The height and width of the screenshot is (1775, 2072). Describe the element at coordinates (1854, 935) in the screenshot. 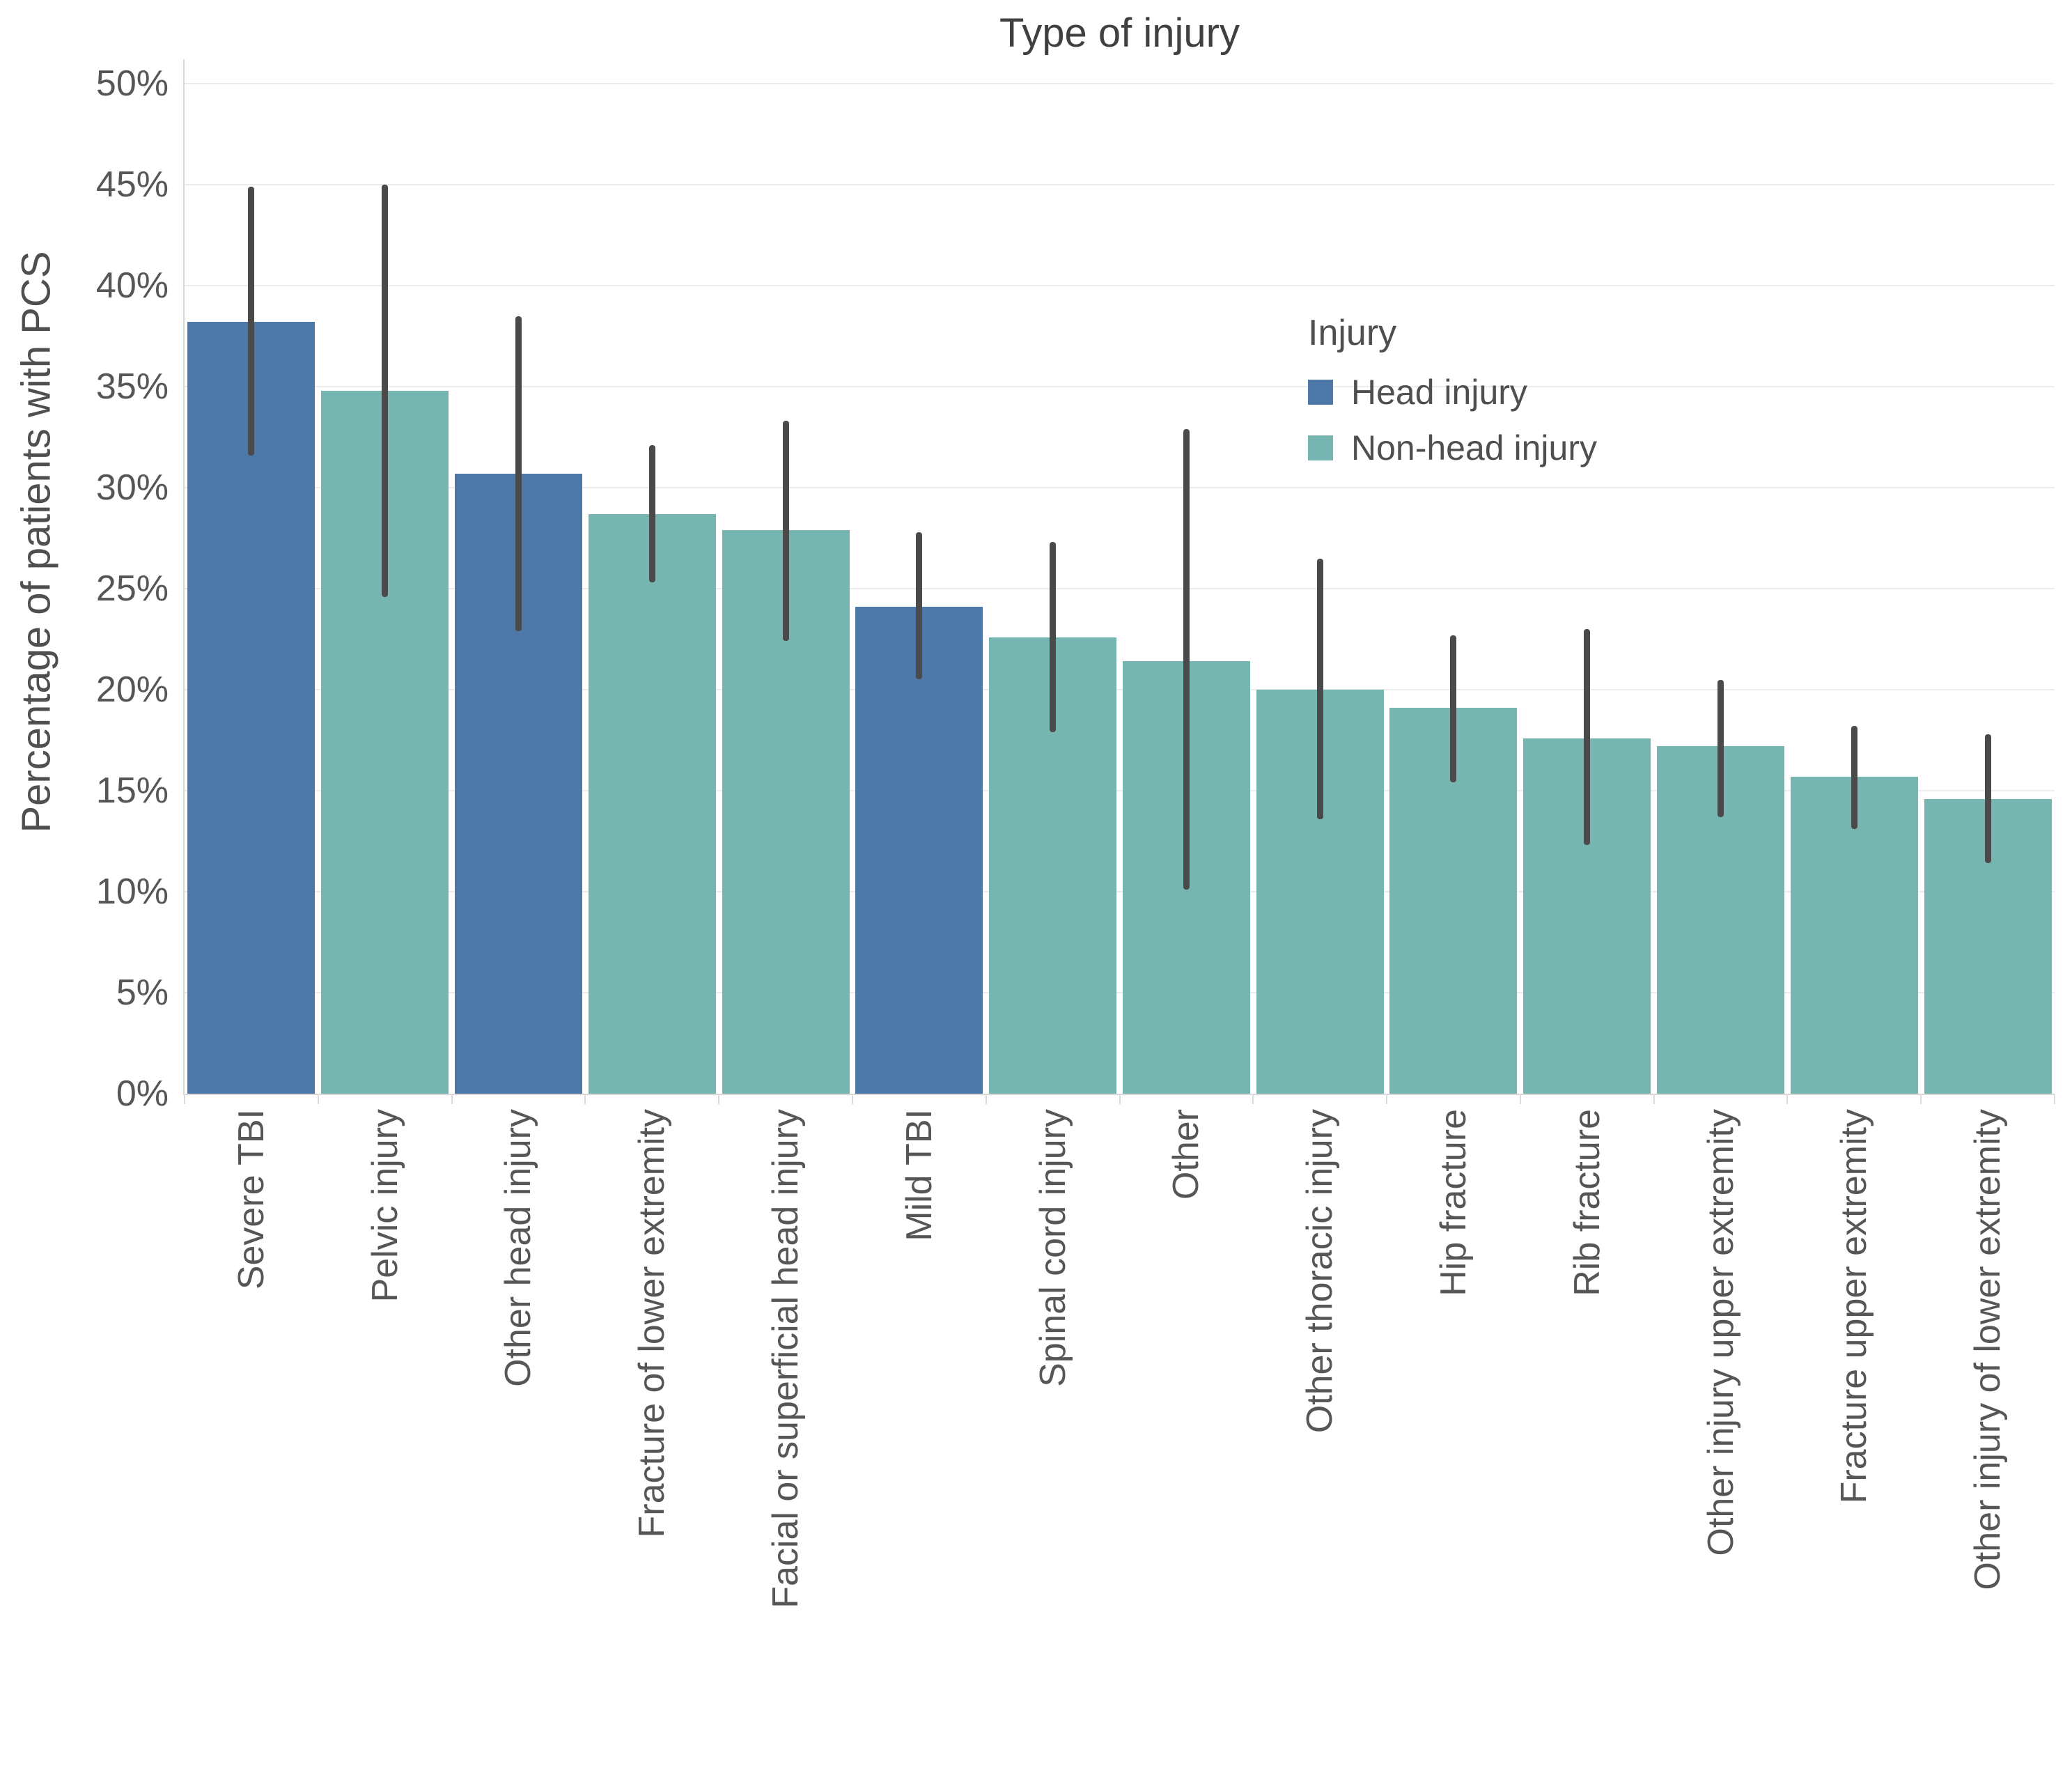

I see `bar-fracture-upper-extremity` at that location.